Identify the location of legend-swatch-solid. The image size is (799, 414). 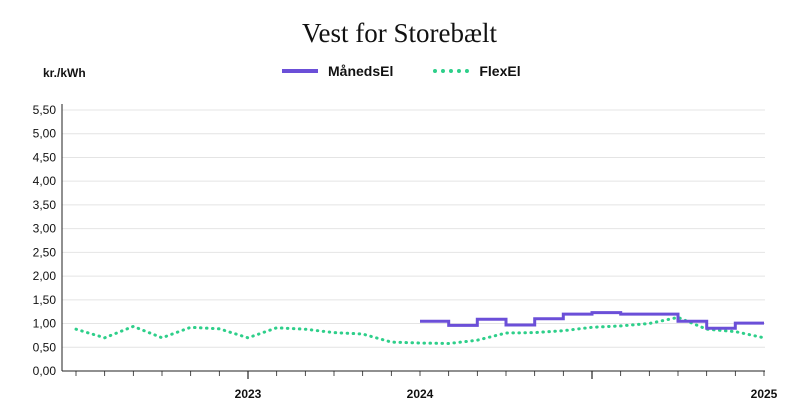
(300, 71).